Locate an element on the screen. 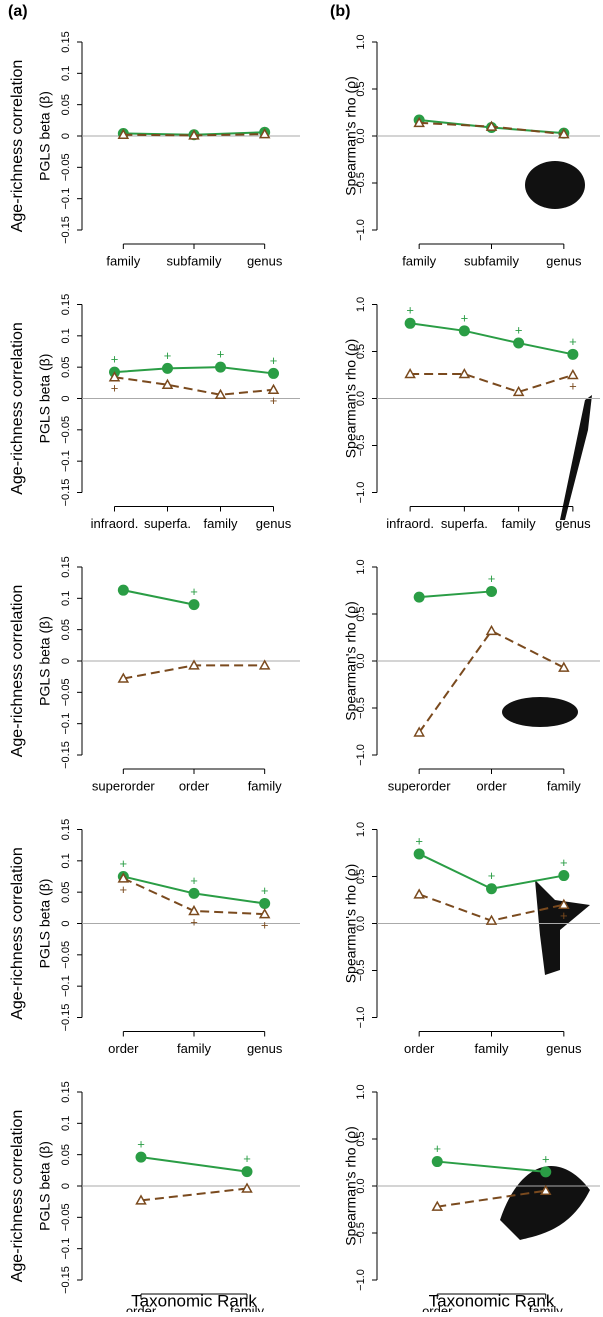  y-tick-label: 0.0 is located at coordinates (361, 398).